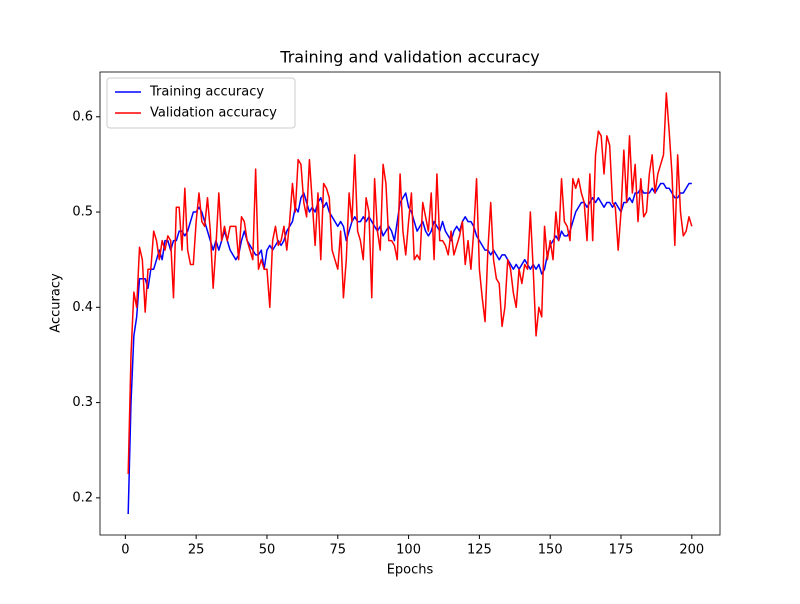  I want to click on y-tick-label: 0.5, so click(82, 212).